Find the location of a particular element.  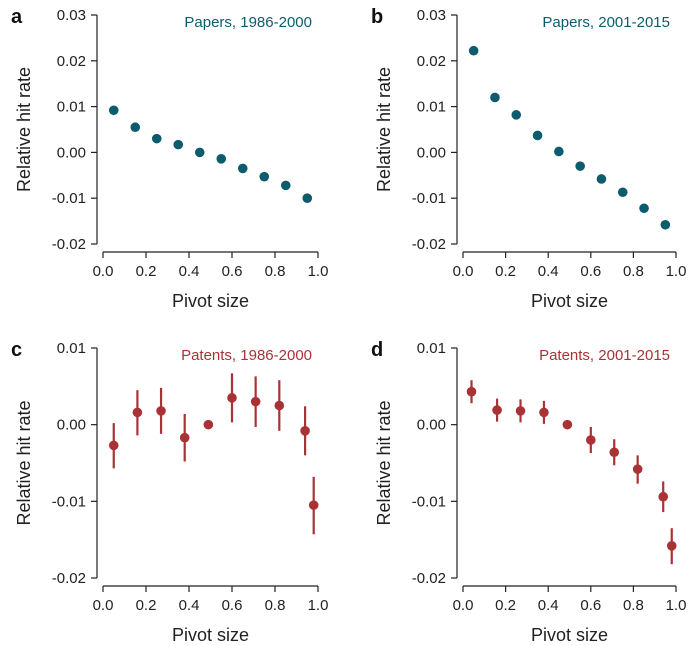

panel-letter: a is located at coordinates (17, 17).